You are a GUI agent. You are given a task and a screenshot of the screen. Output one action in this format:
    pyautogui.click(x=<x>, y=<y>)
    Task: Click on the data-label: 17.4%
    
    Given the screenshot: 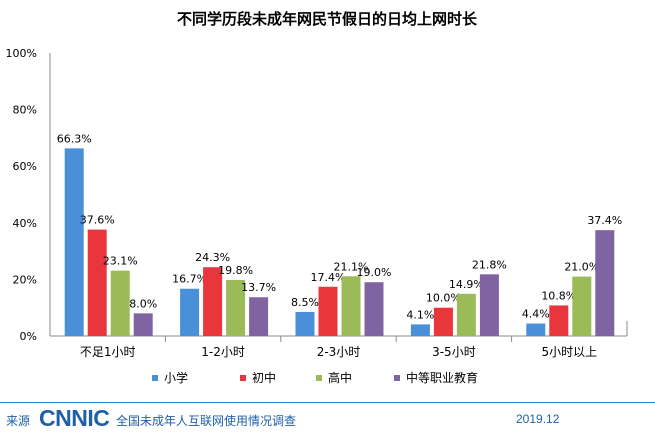 What is the action you would take?
    pyautogui.click(x=328, y=277)
    